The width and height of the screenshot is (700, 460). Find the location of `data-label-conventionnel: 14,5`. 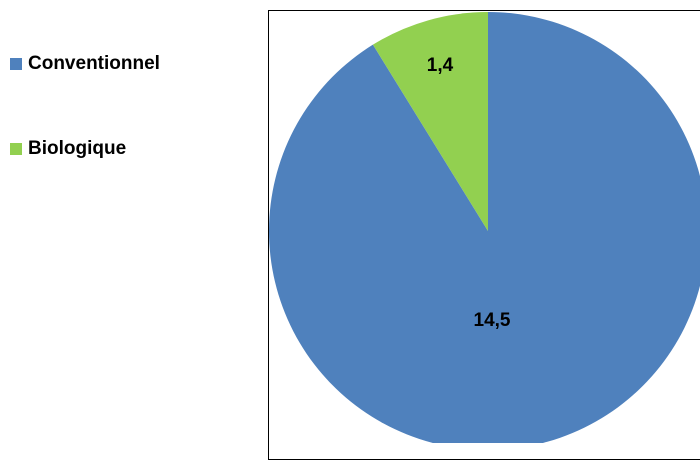

data-label-conventionnel: 14,5 is located at coordinates (492, 320).